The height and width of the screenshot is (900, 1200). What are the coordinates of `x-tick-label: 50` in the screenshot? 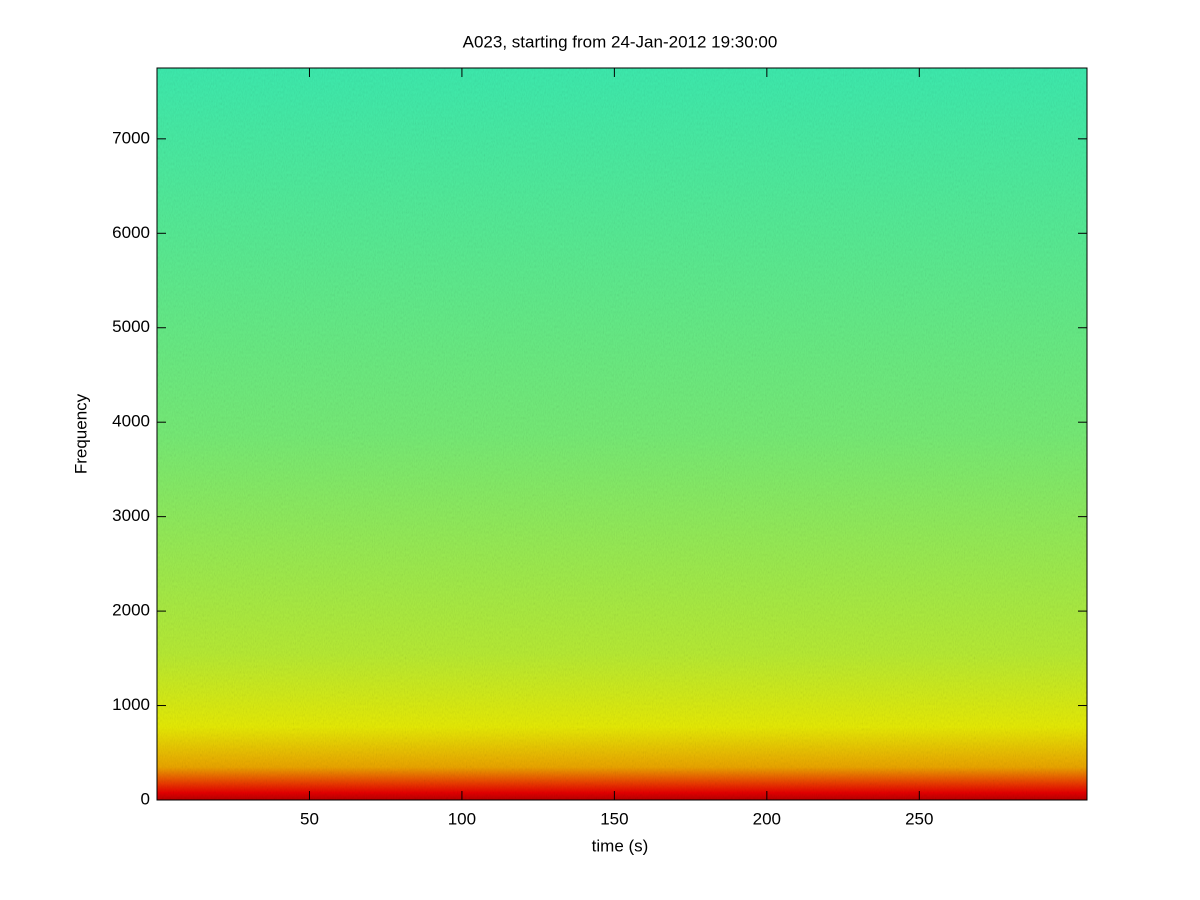 It's located at (309, 818).